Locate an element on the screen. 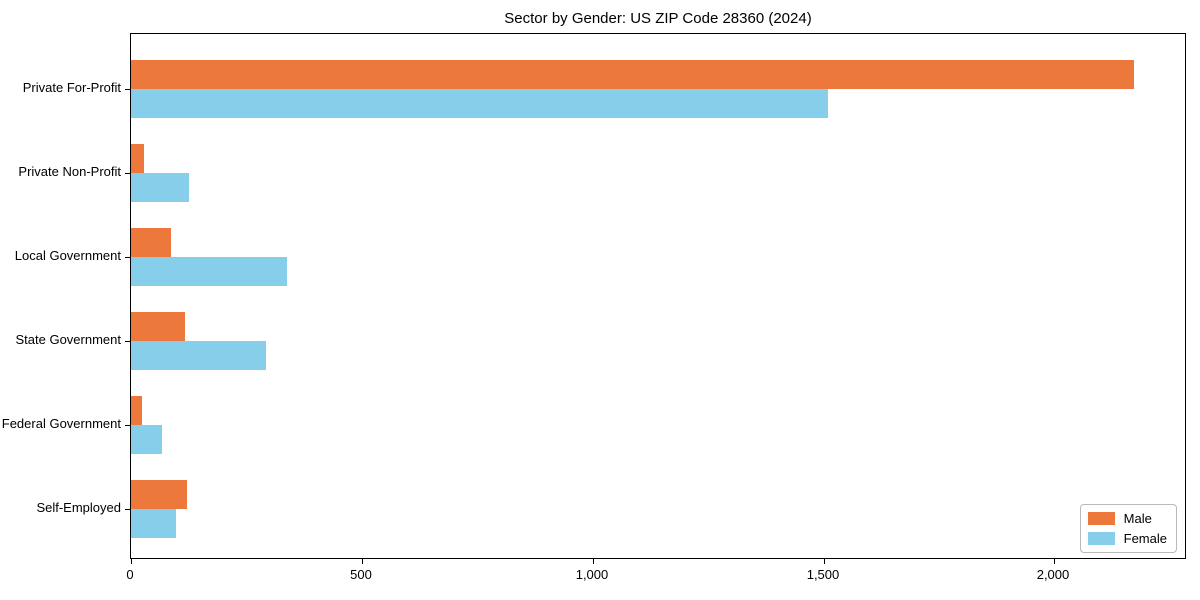 The width and height of the screenshot is (1200, 600). legend-swatch-female-icon is located at coordinates (1101, 538).